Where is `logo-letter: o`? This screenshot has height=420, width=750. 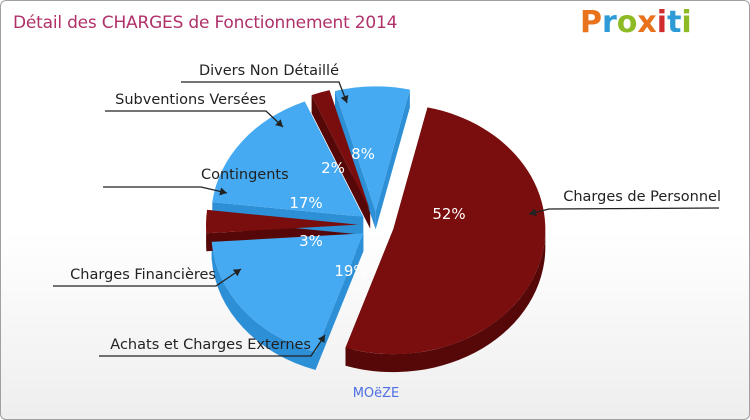
logo-letter: o is located at coordinates (627, 22).